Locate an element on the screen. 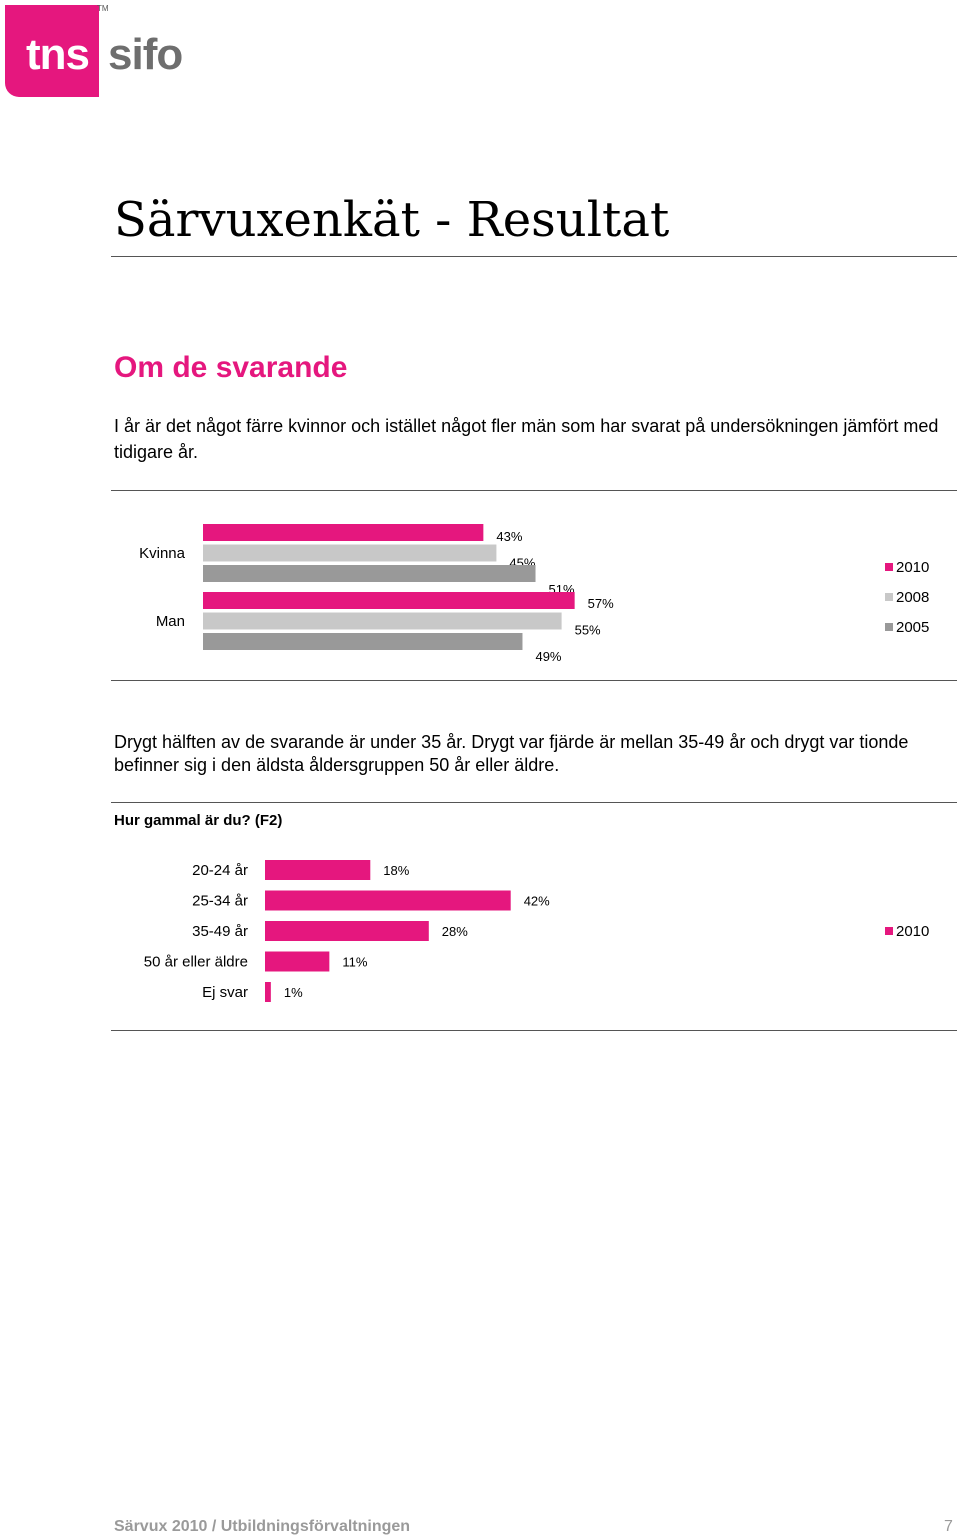 This screenshot has width=960, height=1540. bar-man-2008 is located at coordinates (382, 621).